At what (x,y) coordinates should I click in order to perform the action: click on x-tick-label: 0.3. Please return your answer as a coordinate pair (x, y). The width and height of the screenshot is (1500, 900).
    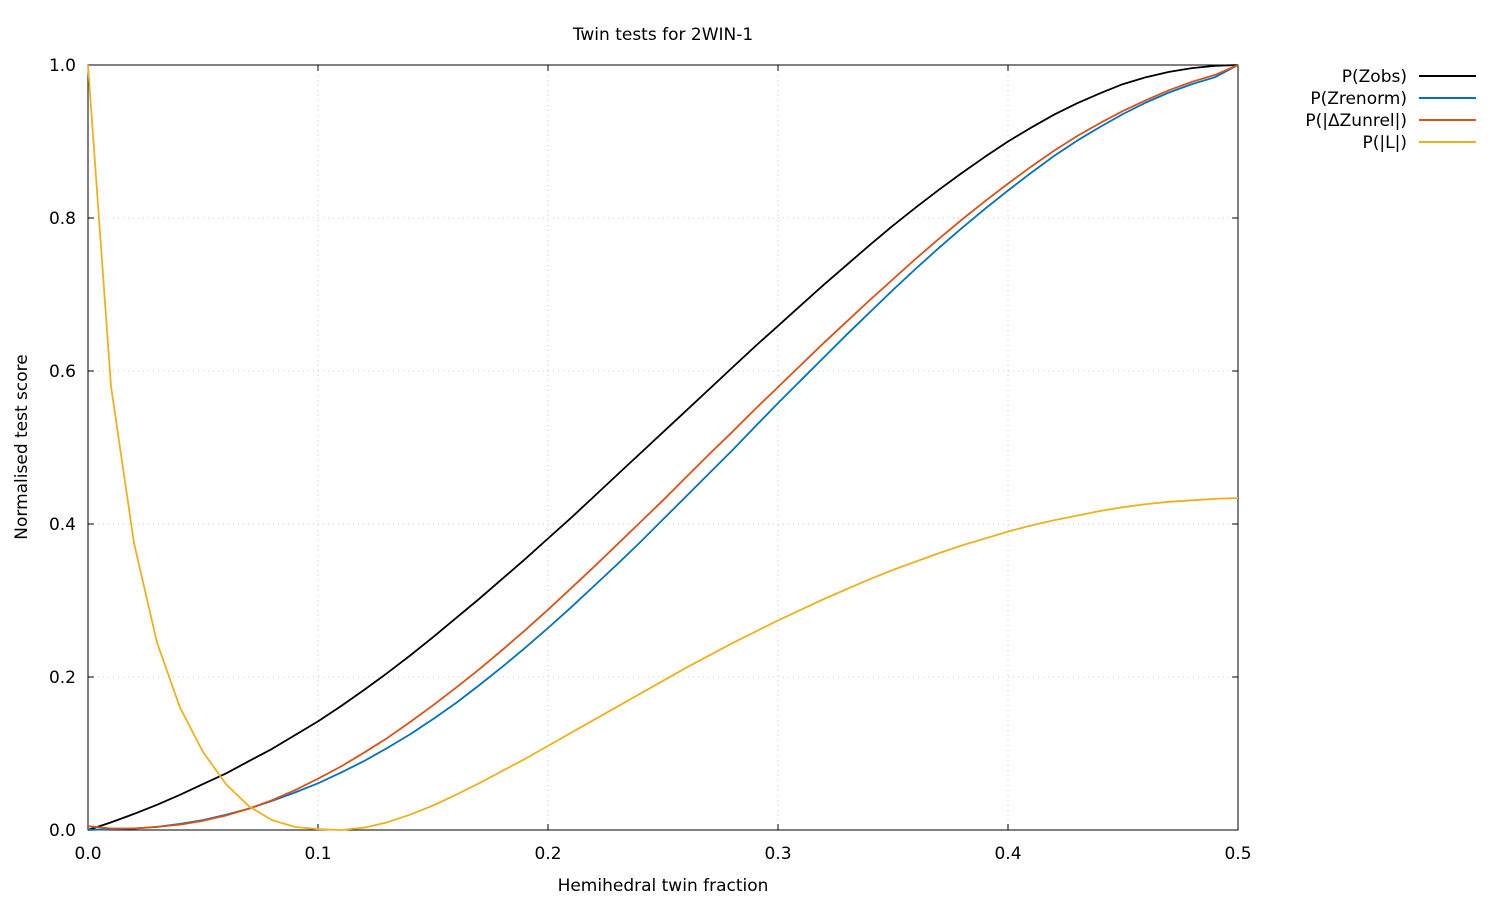
    Looking at the image, I should click on (777, 854).